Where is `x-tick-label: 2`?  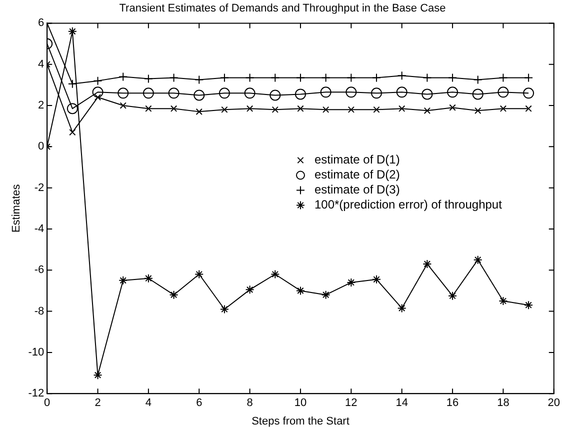
x-tick-label: 2 is located at coordinates (97, 403).